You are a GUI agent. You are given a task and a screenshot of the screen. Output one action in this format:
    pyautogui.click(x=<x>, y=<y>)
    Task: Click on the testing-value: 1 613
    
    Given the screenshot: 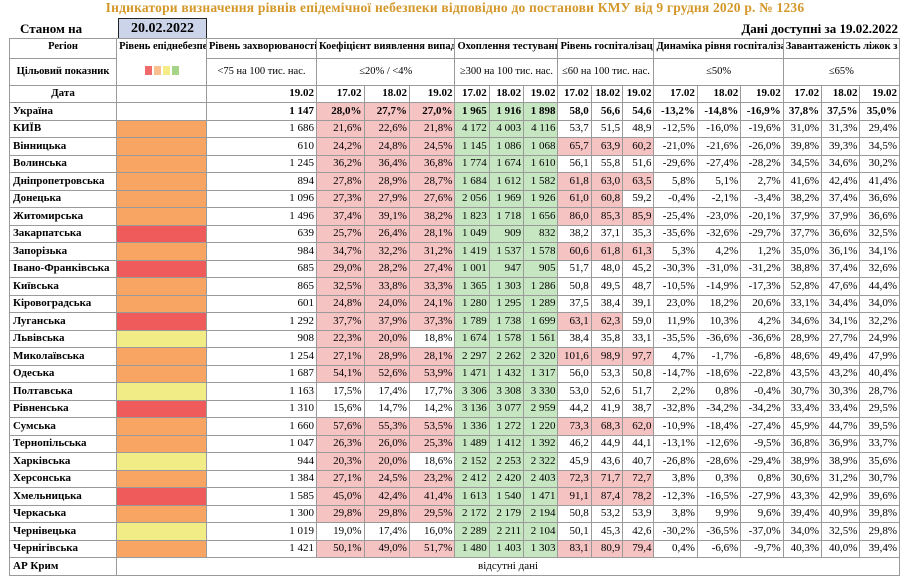 What is the action you would take?
    pyautogui.click(x=472, y=496)
    